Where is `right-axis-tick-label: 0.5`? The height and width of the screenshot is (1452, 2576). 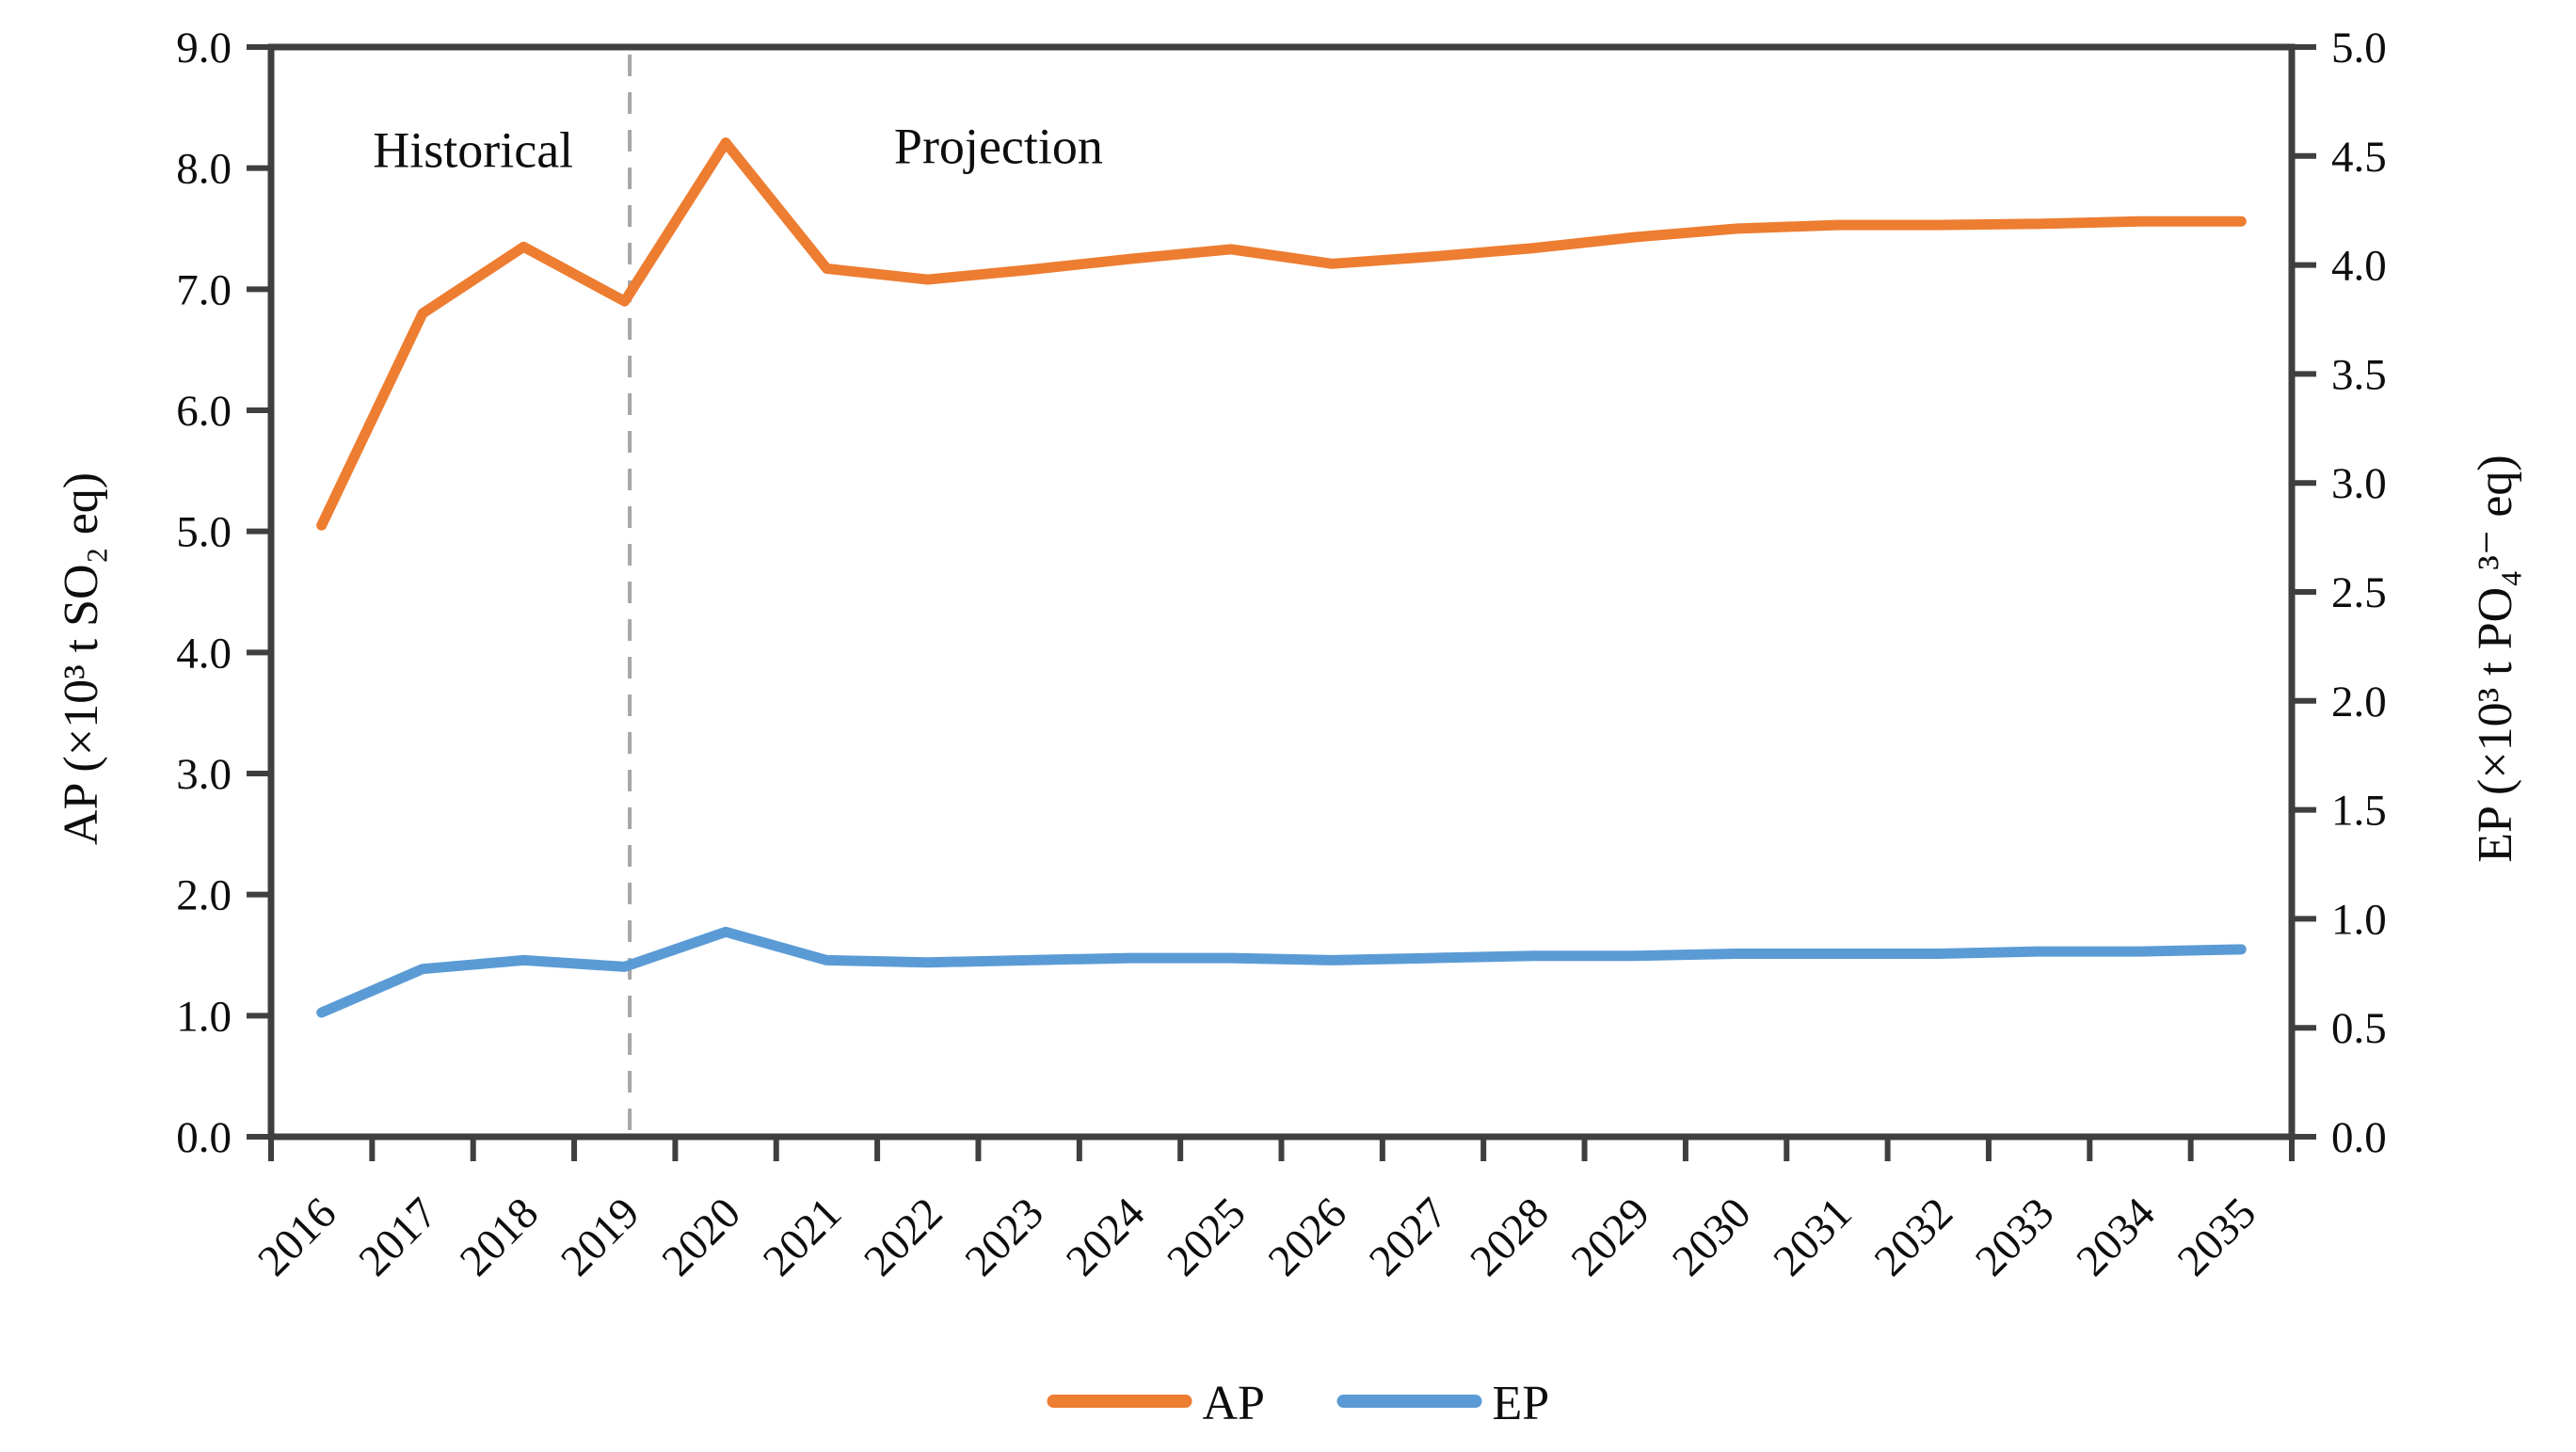
right-axis-tick-label: 0.5 is located at coordinates (2359, 1029).